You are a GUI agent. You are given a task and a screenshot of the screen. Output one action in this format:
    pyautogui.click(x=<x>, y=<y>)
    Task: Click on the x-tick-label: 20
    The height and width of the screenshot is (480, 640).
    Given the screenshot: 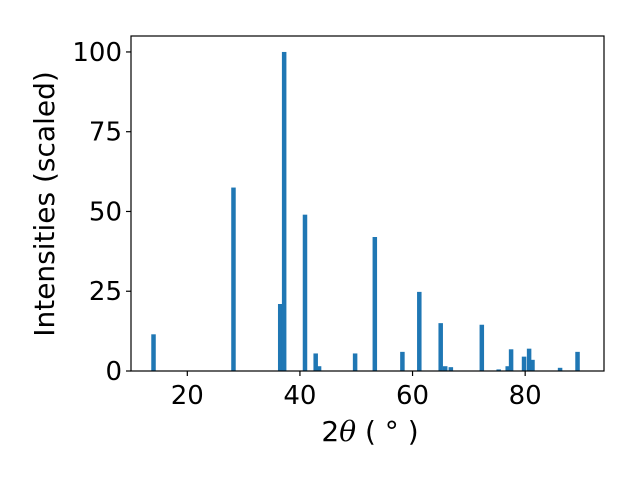 What is the action you would take?
    pyautogui.click(x=187, y=396)
    